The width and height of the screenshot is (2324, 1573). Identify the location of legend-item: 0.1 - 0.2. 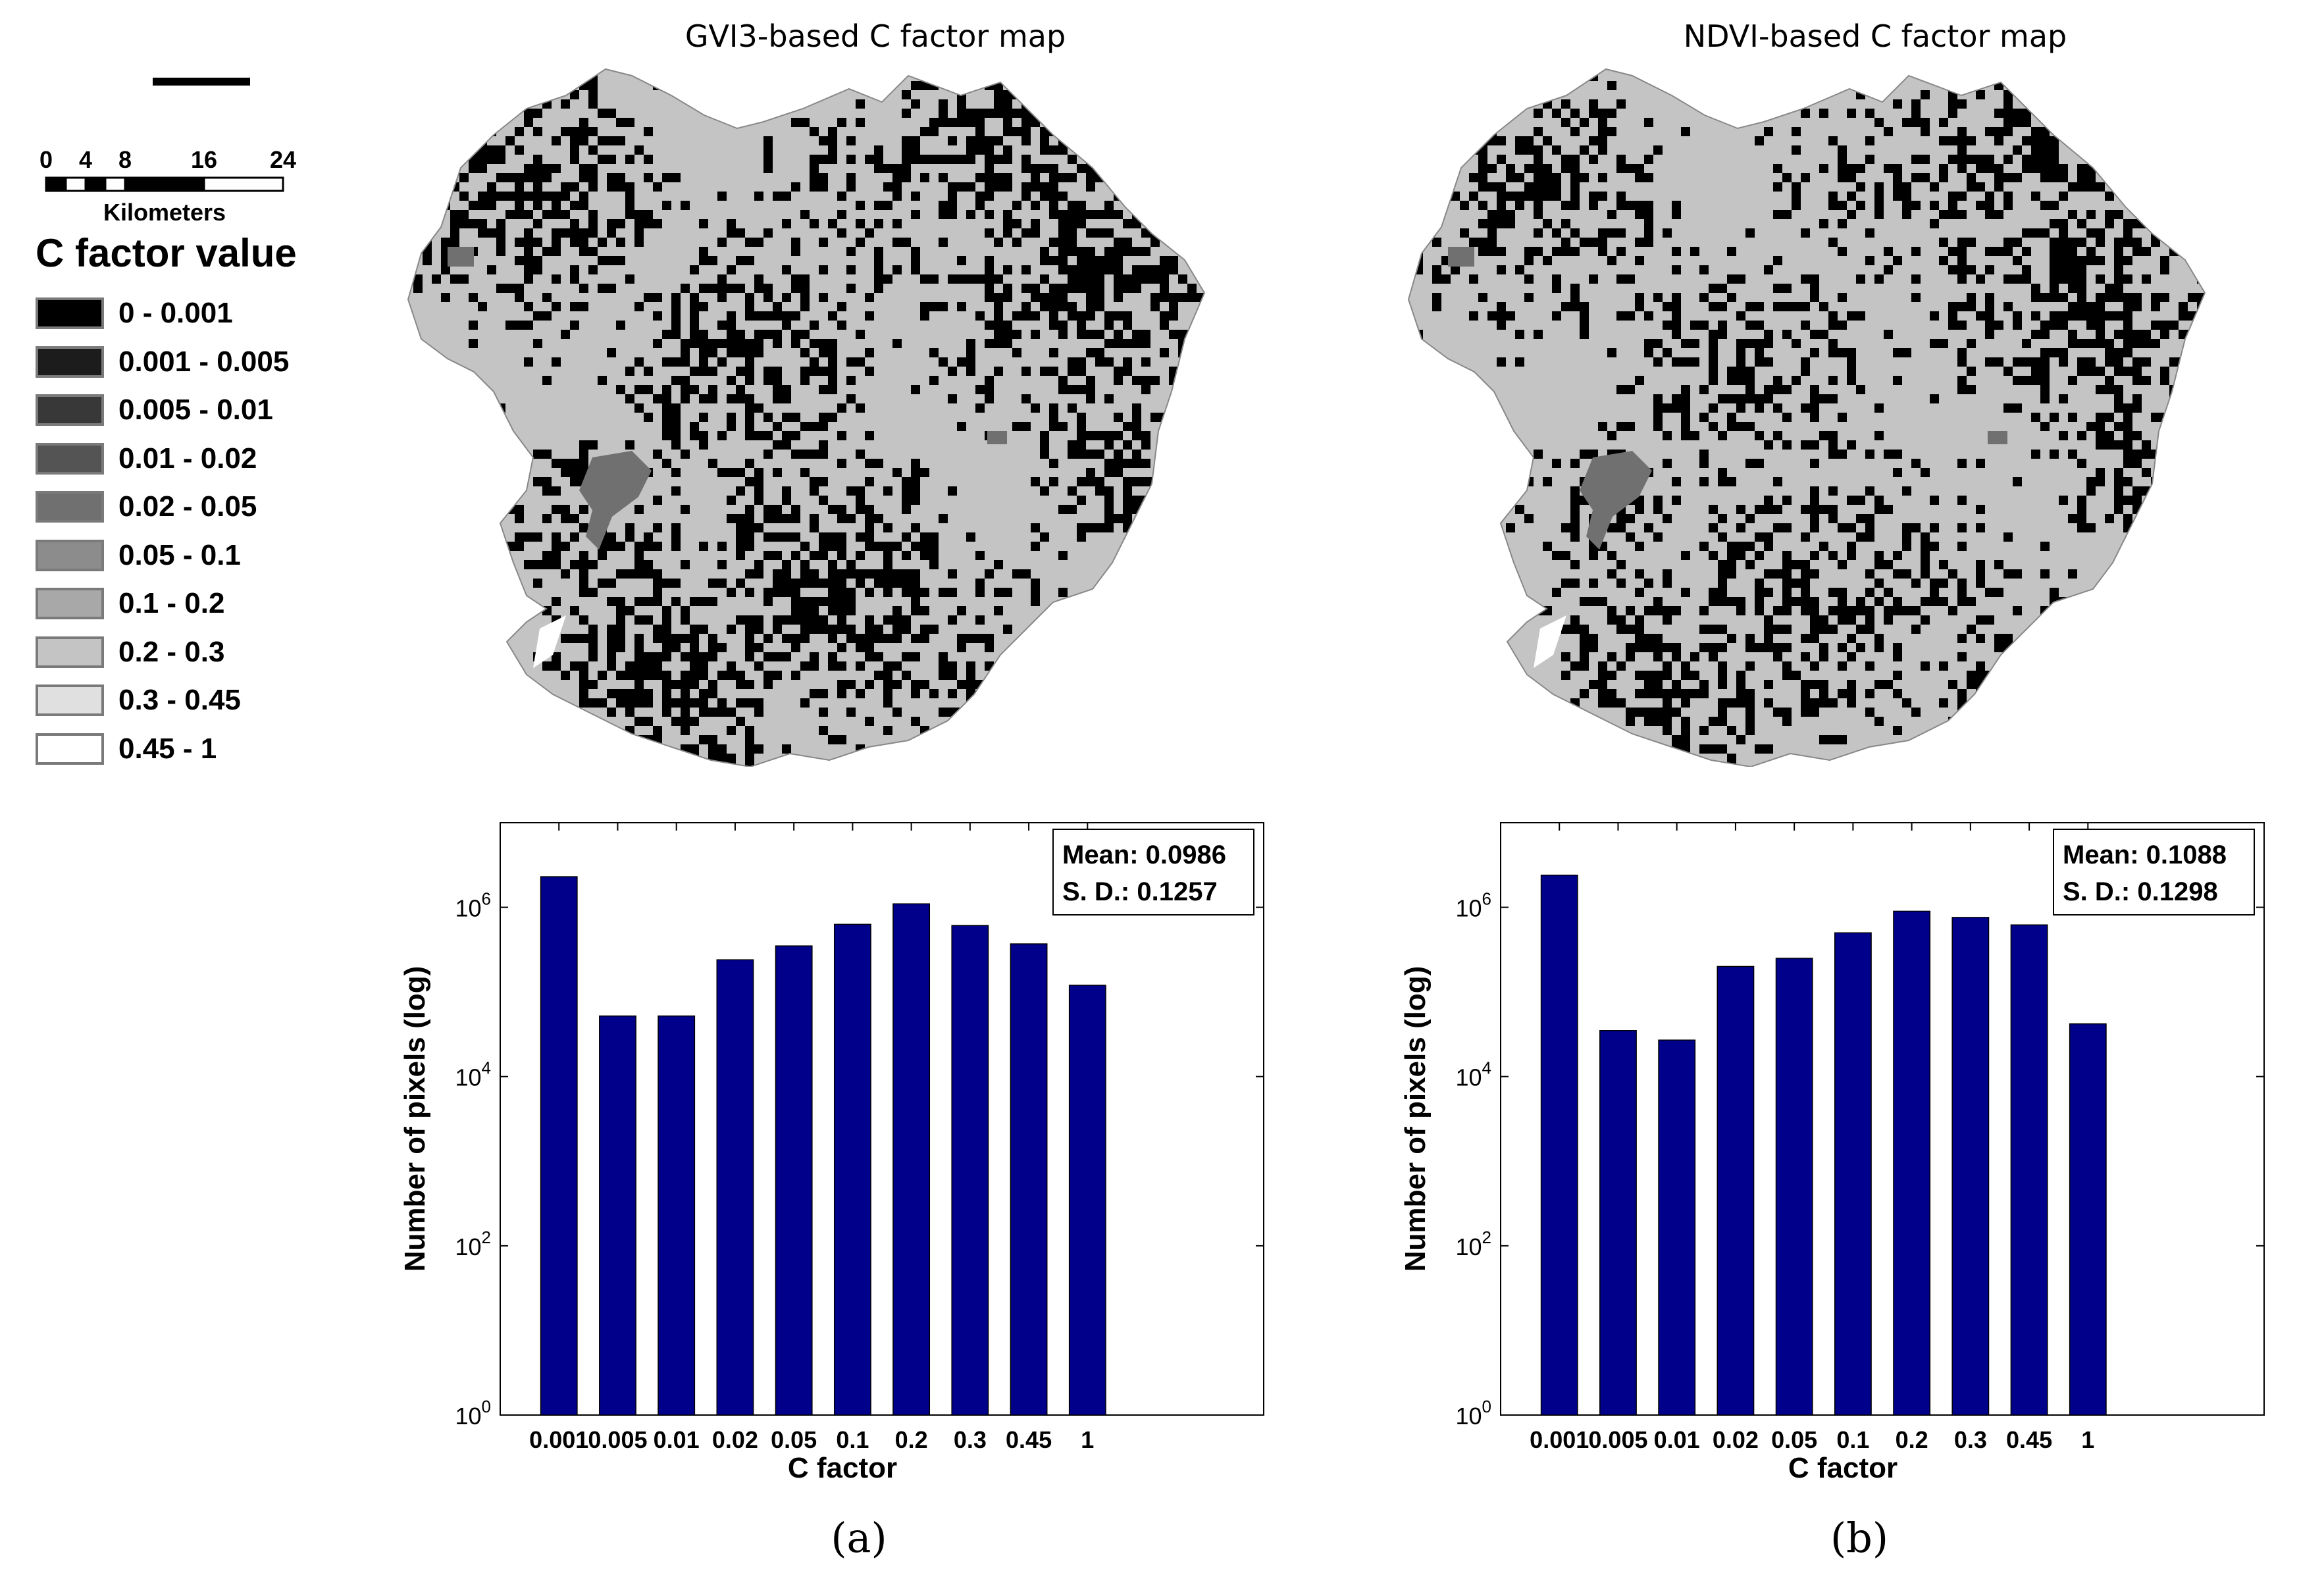
(200, 606).